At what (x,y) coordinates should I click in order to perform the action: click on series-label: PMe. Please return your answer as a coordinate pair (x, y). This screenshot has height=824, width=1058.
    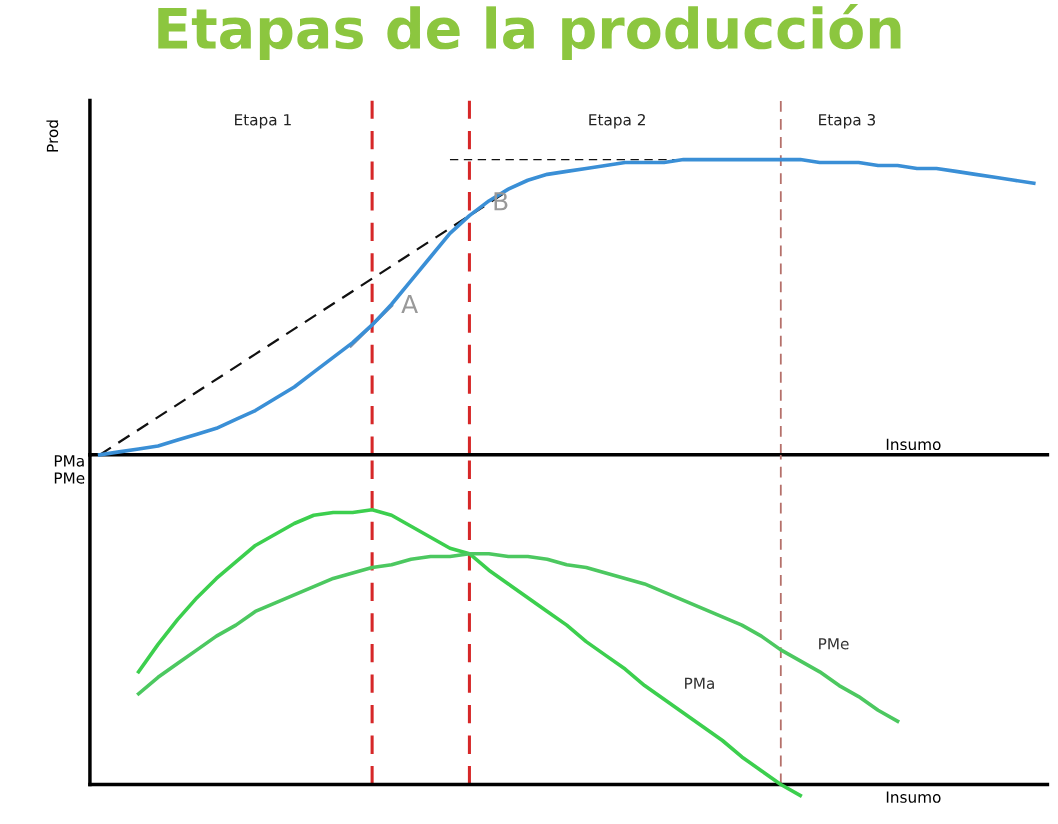
    Looking at the image, I should click on (834, 644).